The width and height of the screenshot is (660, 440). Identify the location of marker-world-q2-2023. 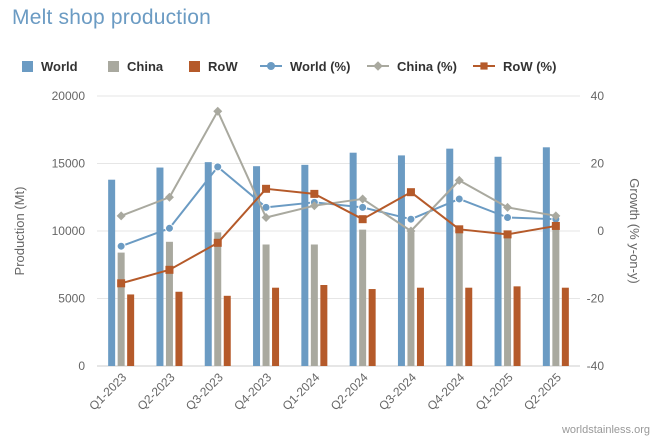
(169, 228).